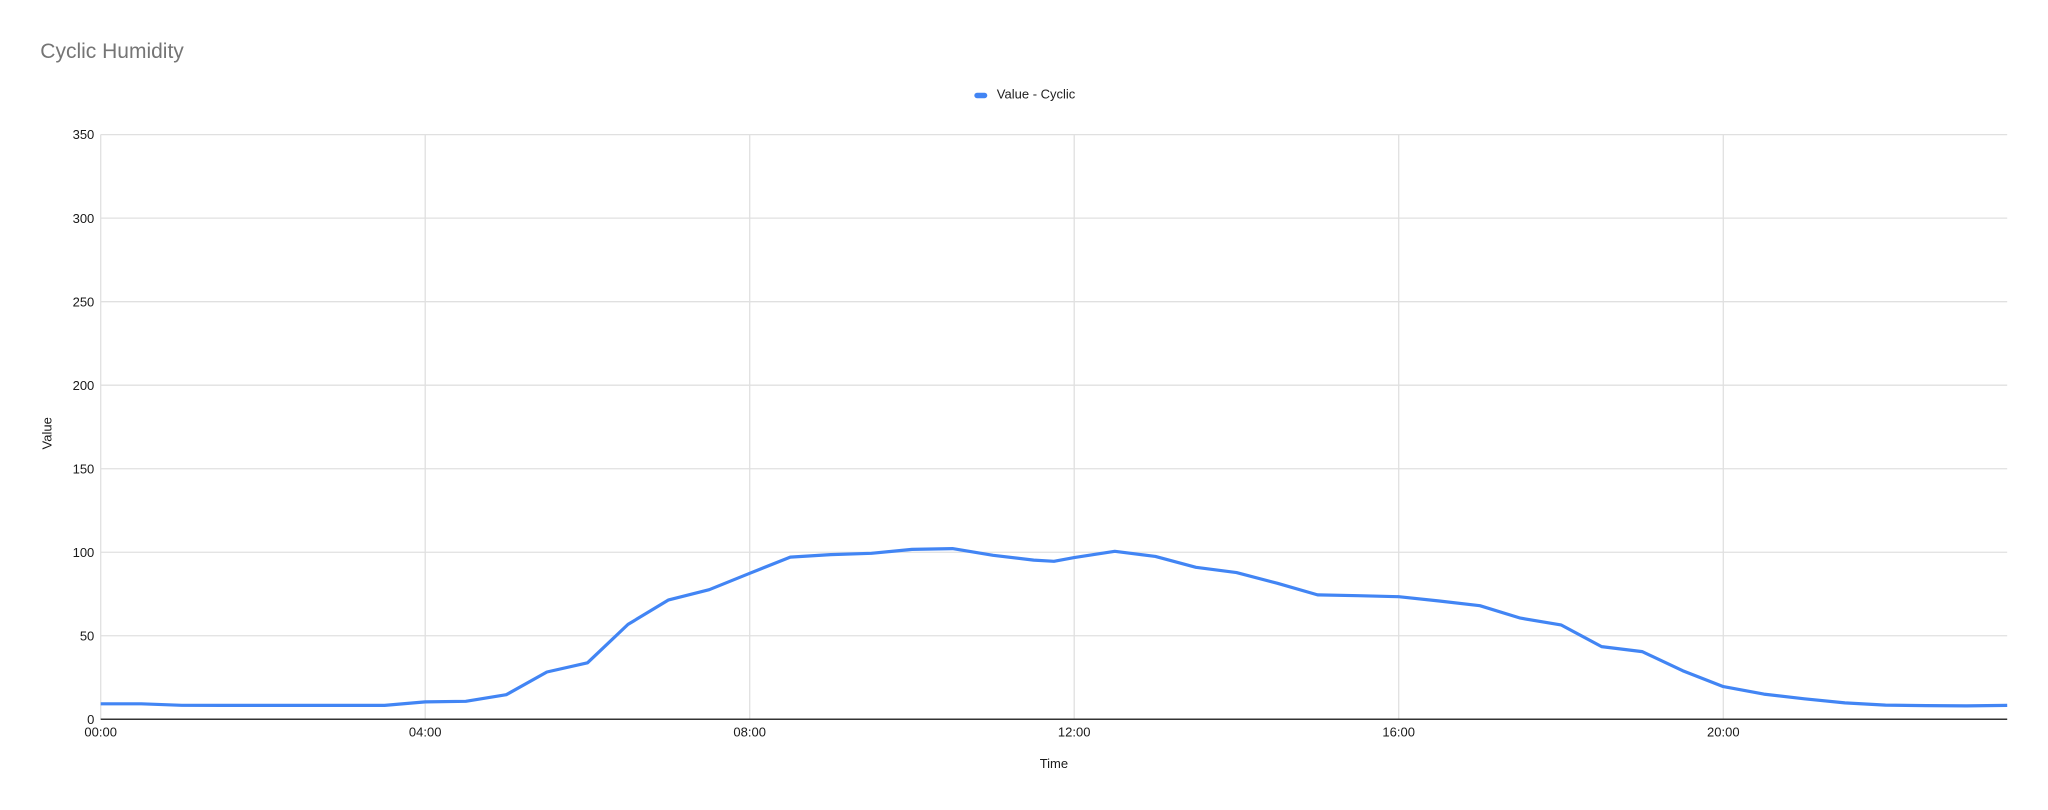 This screenshot has width=2048, height=810. What do you see at coordinates (1054, 763) in the screenshot?
I see `svg-text: Time` at bounding box center [1054, 763].